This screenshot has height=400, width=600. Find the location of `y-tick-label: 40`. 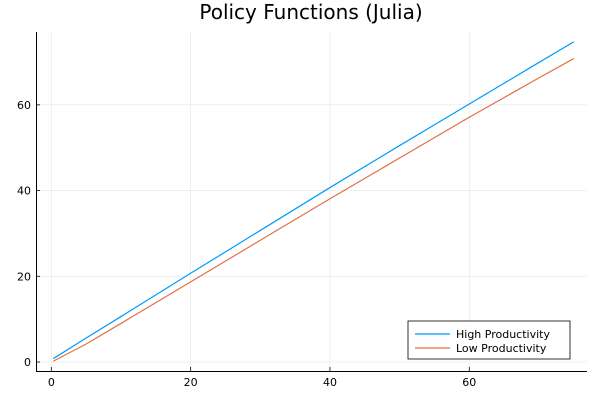

y-tick-label: 40 is located at coordinates (24, 191).